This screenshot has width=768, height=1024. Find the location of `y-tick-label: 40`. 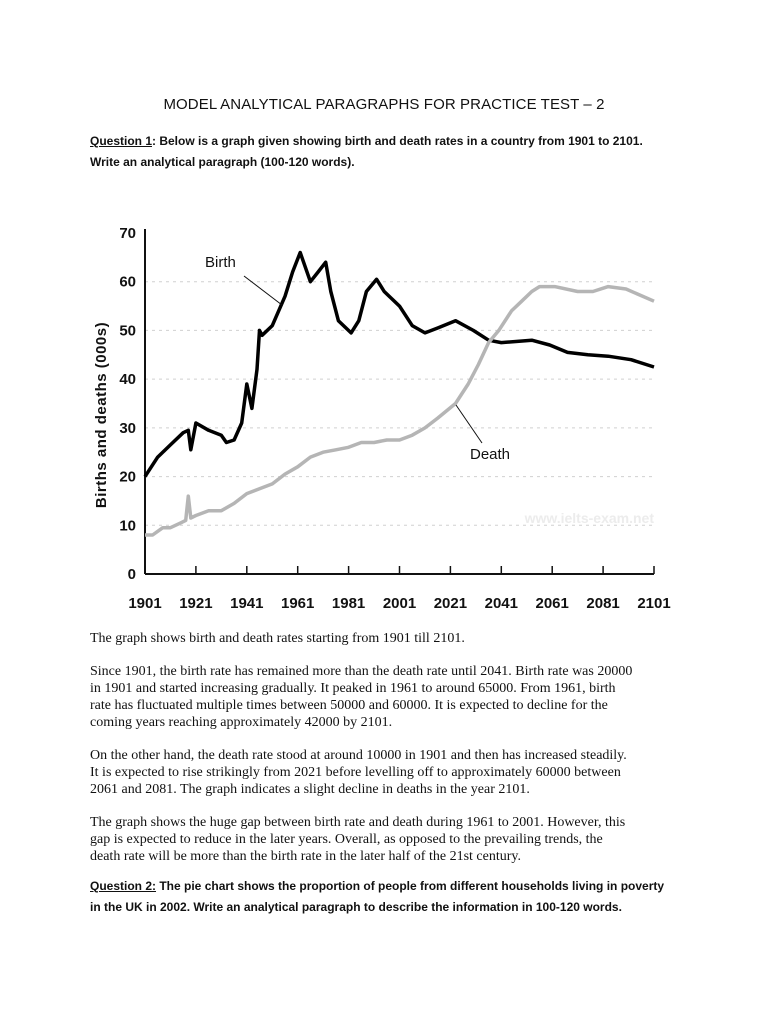

y-tick-label: 40 is located at coordinates (127, 379).